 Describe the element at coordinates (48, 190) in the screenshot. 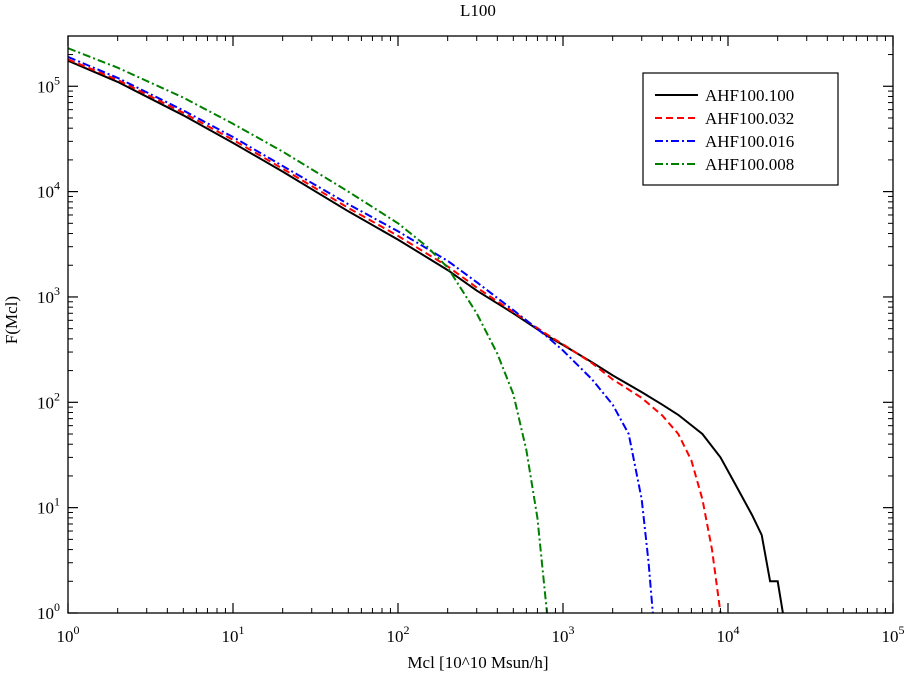

I see `y-tick-label-4: 10⁴` at that location.